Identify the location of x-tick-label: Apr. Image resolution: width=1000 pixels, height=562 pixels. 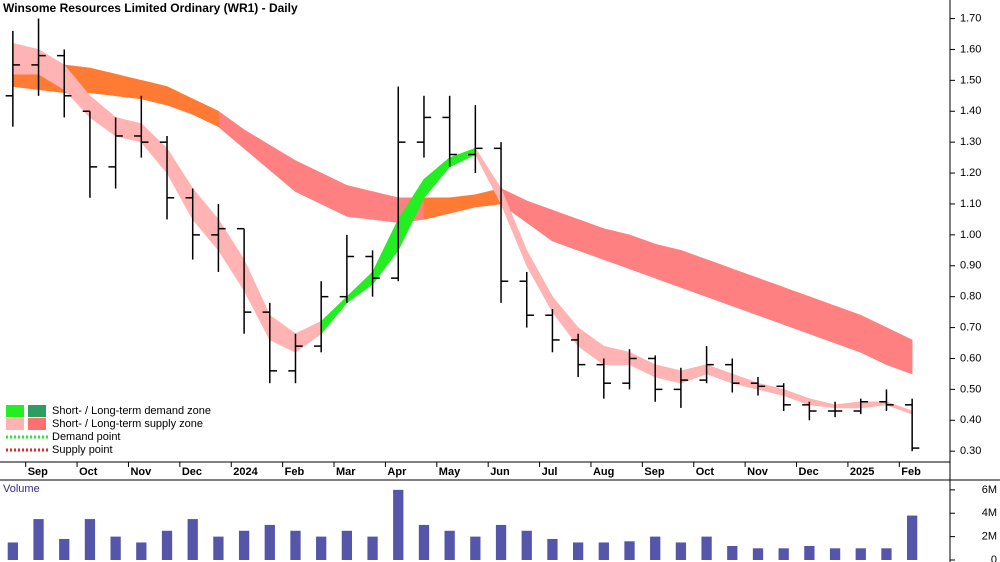
(397, 472).